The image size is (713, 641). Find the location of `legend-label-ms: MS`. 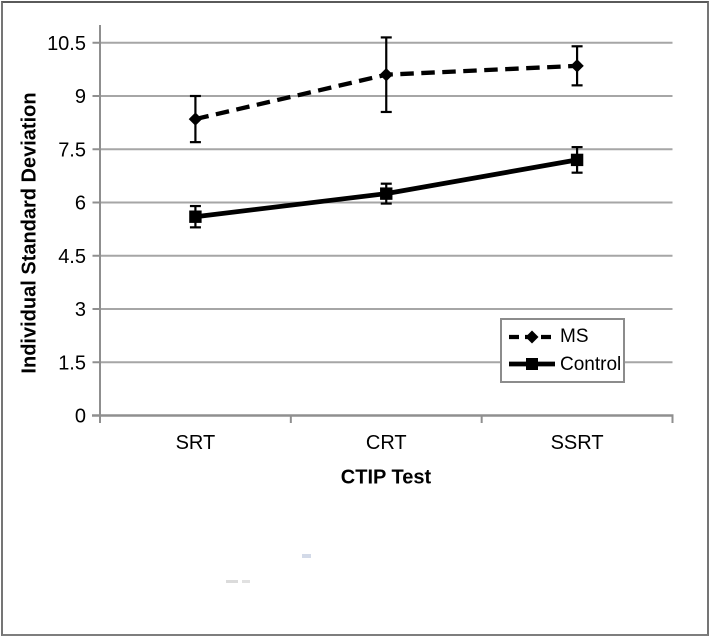

legend-label-ms: MS is located at coordinates (574, 337).